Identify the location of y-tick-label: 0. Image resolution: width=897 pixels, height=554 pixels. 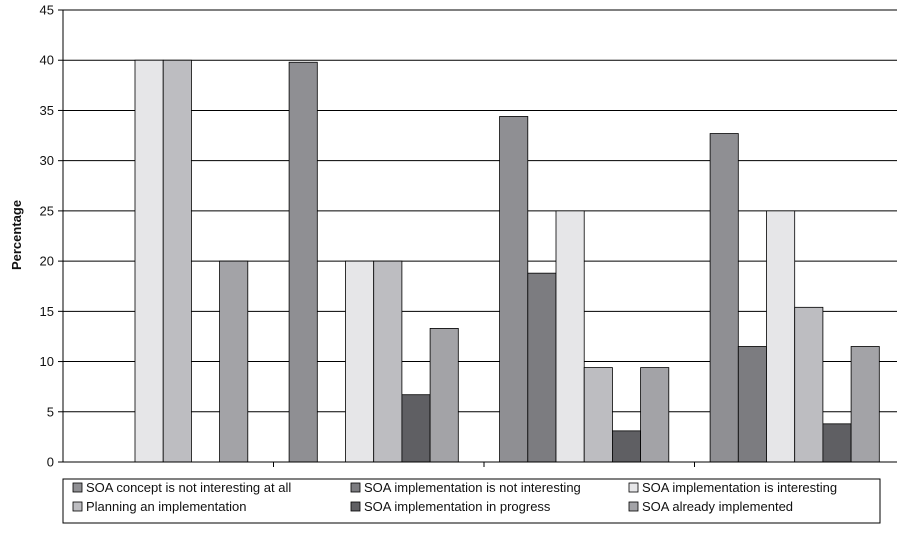
(50, 462).